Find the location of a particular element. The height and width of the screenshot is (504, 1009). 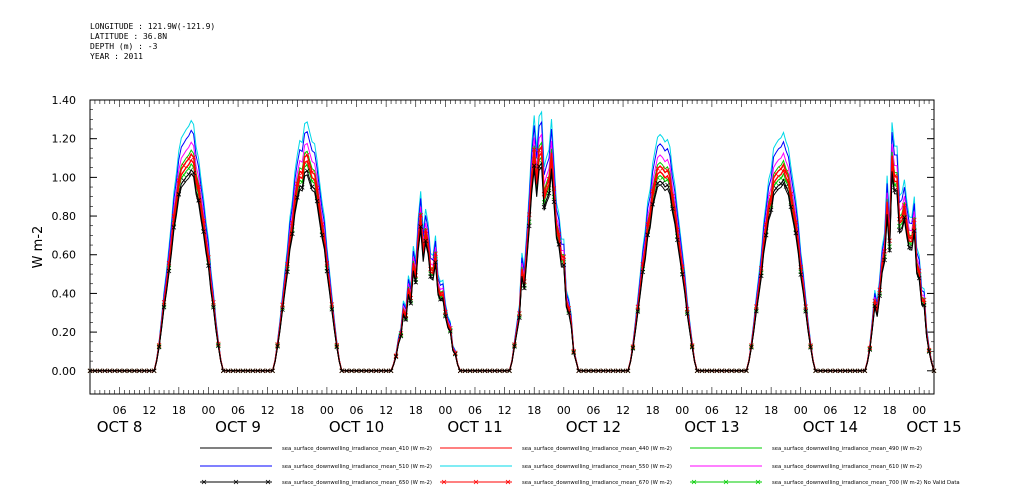

y-tick-label: 0.20 is located at coordinates (64, 332).